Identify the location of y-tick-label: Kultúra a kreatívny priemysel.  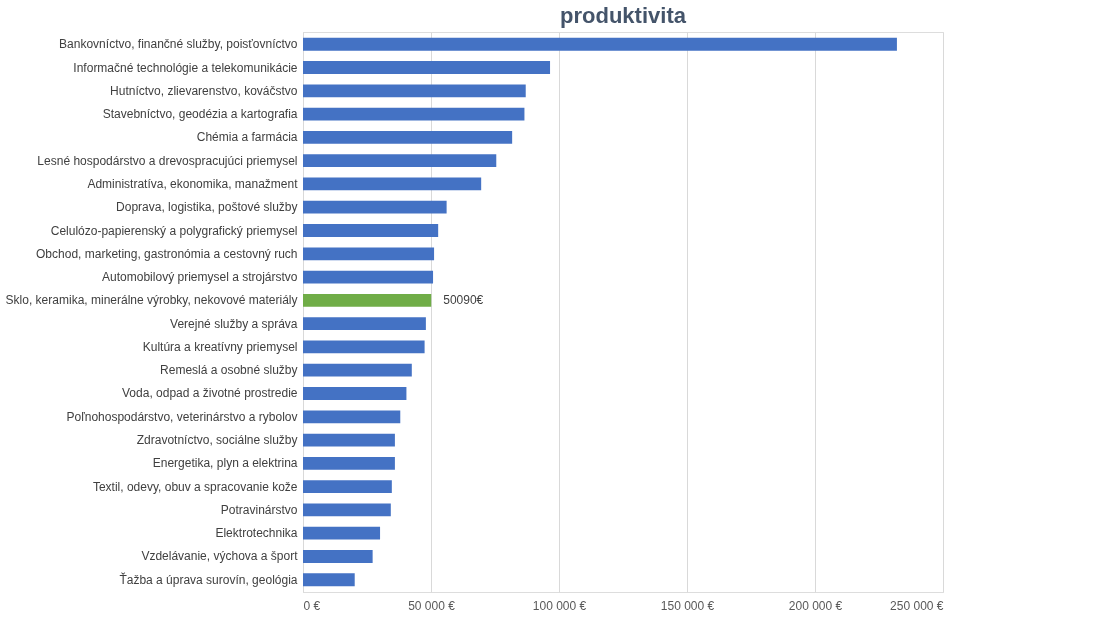
(220, 346).